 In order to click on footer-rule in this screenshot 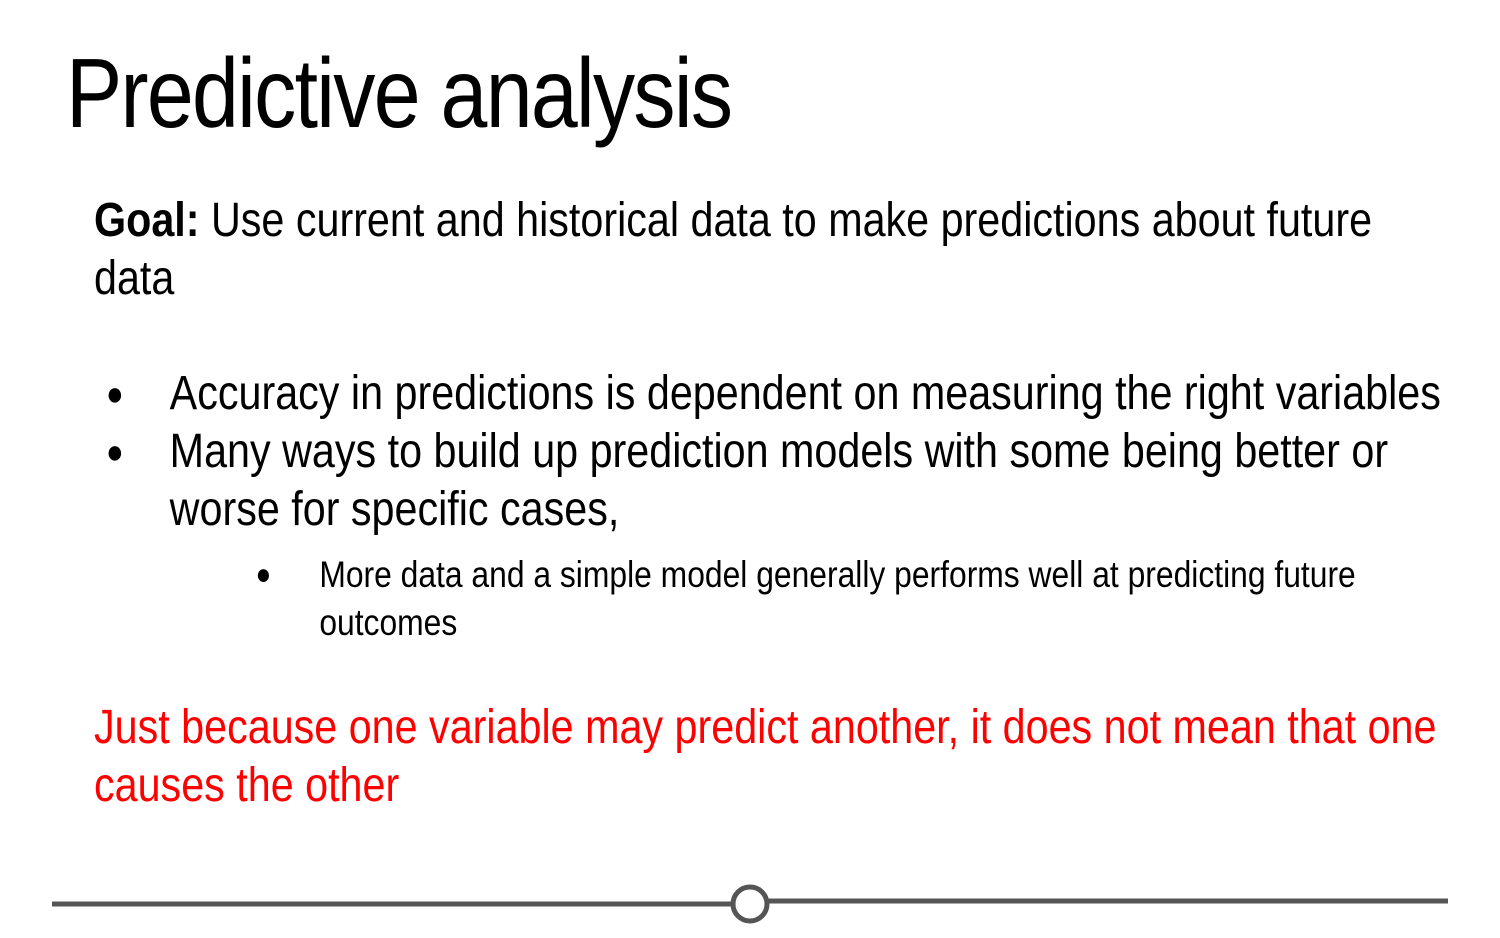, I will do `click(750, 904)`.